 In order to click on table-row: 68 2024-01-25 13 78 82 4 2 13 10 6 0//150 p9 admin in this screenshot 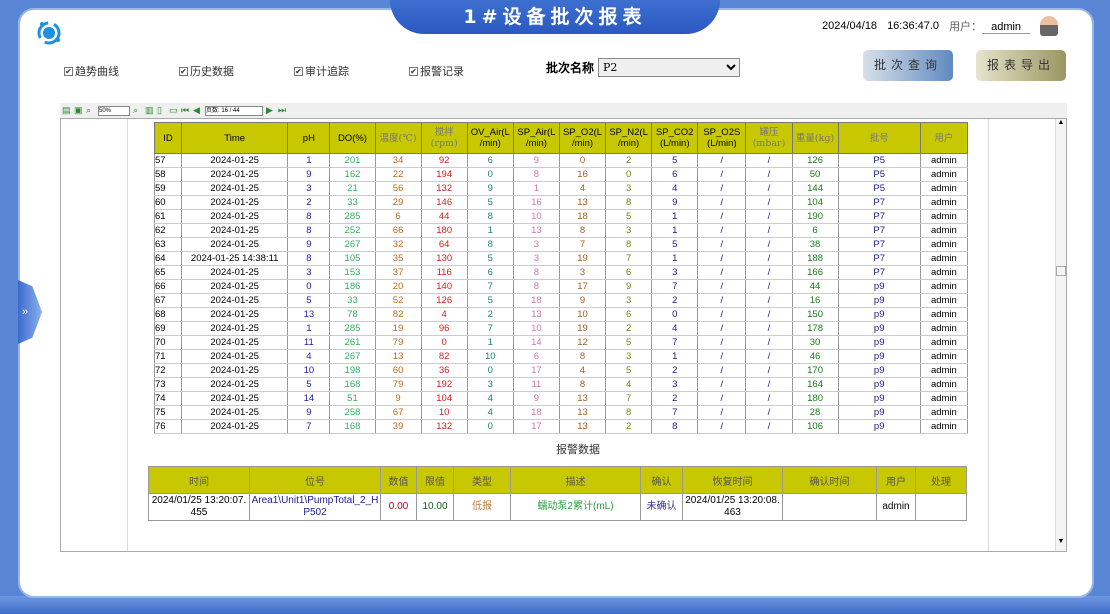, I will do `click(561, 314)`.